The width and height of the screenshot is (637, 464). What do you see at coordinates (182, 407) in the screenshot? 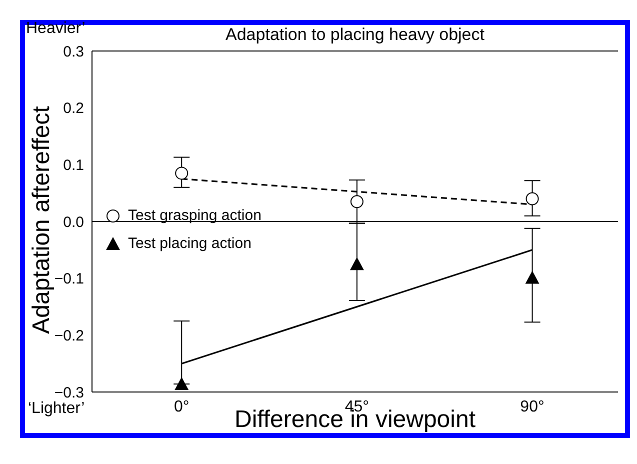
I see `x-tick-label: 0°` at bounding box center [182, 407].